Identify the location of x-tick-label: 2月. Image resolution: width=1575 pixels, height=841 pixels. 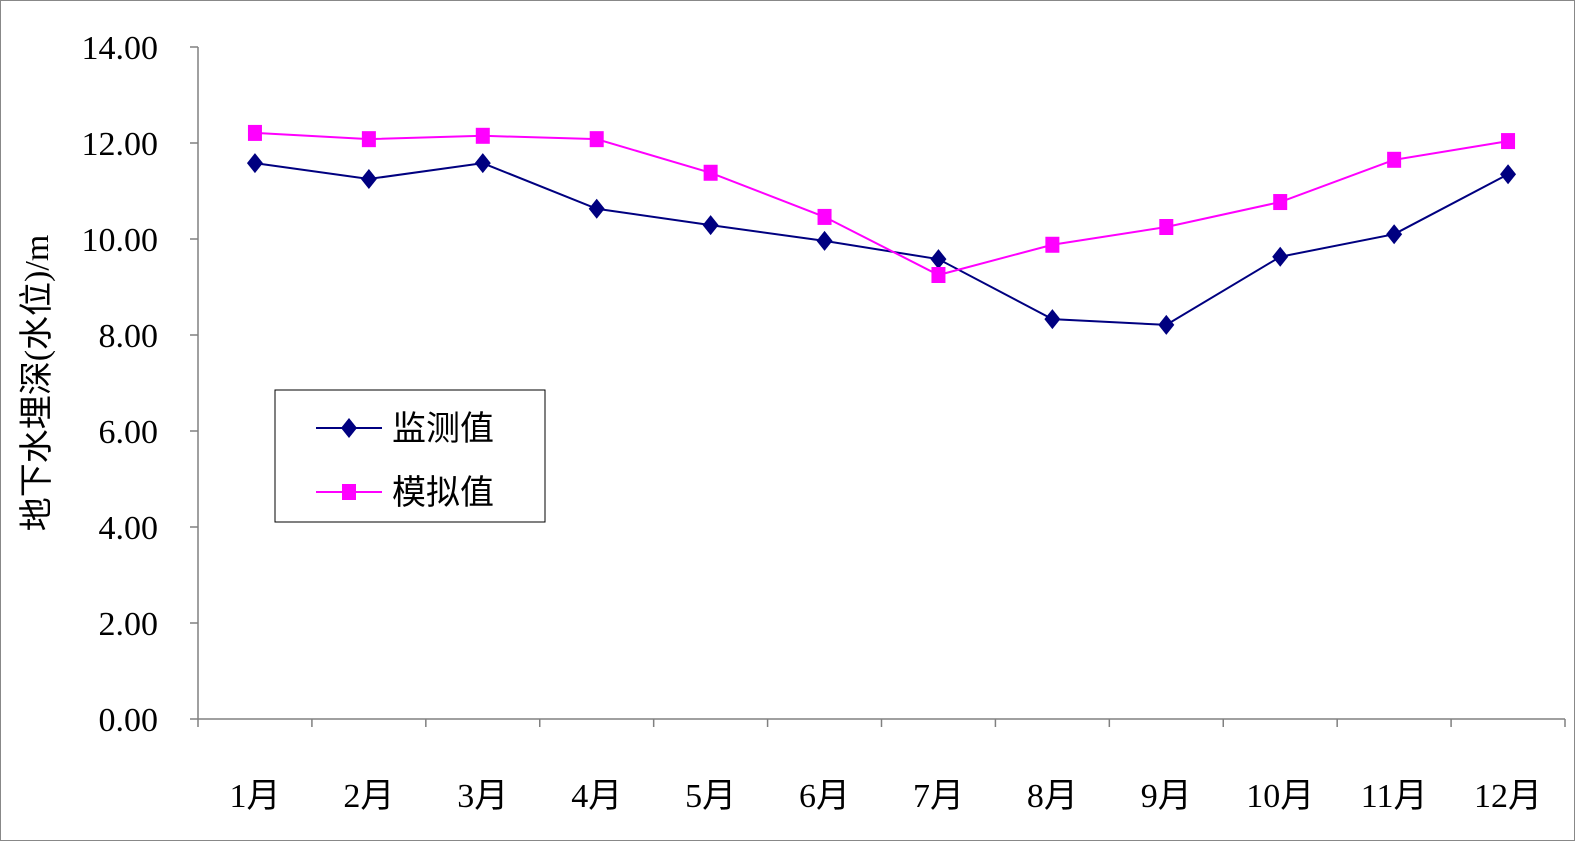
(368, 796).